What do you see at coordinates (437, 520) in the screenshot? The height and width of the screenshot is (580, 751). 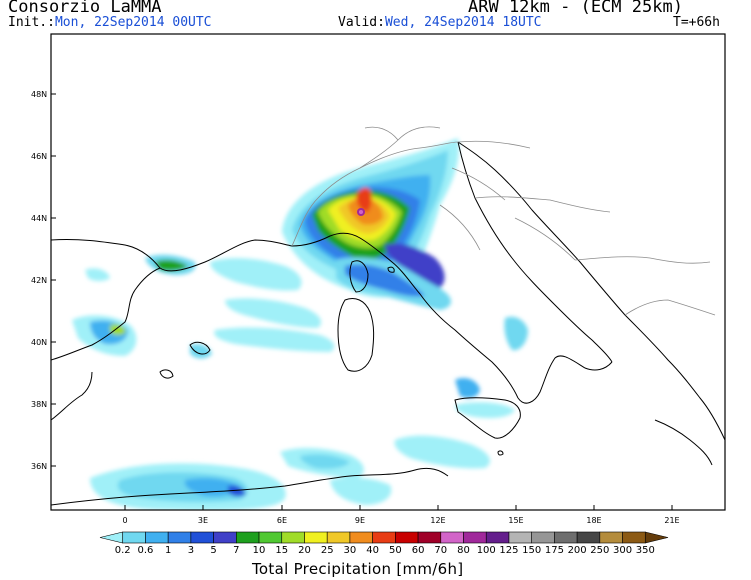 I see `lon-label-12e: 12E` at bounding box center [437, 520].